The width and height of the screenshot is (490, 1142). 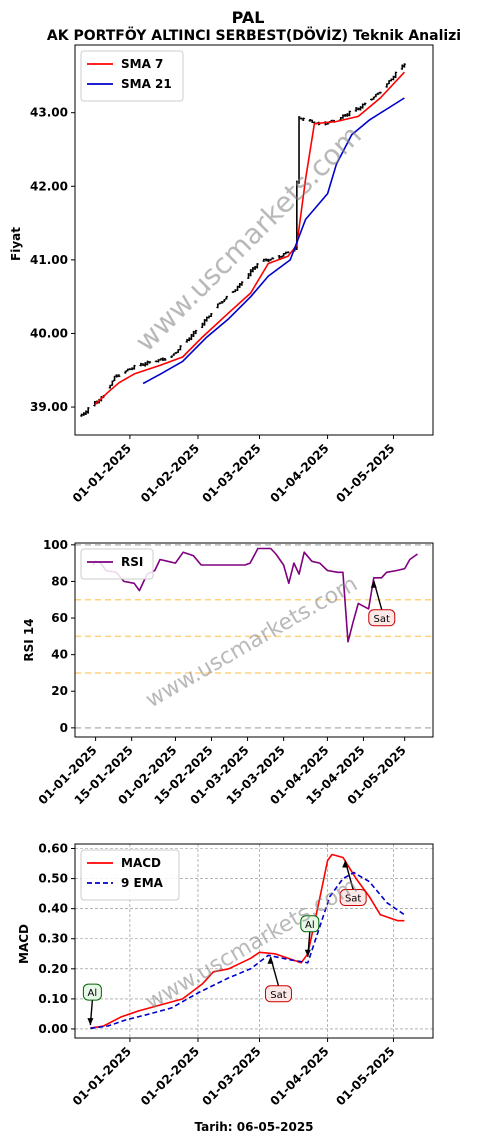 What do you see at coordinates (53, 1029) in the screenshot?
I see `macd-y-tick-label: 0.00` at bounding box center [53, 1029].